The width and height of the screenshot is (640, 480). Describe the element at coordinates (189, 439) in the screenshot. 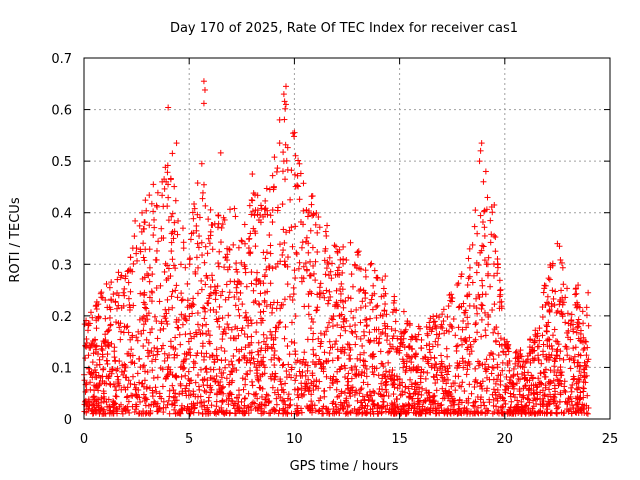

I see `x-tick-label: 5` at that location.